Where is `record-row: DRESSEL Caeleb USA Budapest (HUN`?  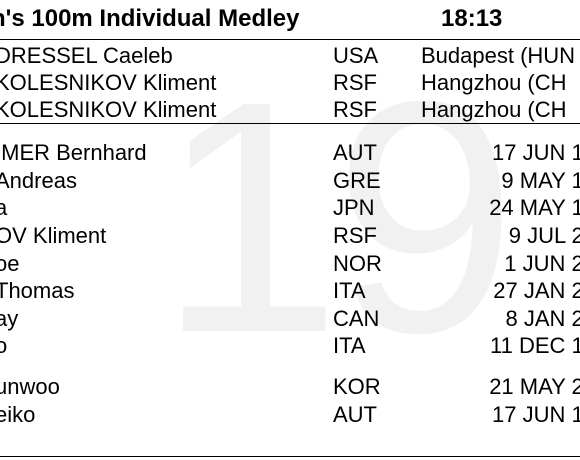 record-row: DRESSEL Caeleb USA Budapest (HUN is located at coordinates (290, 56).